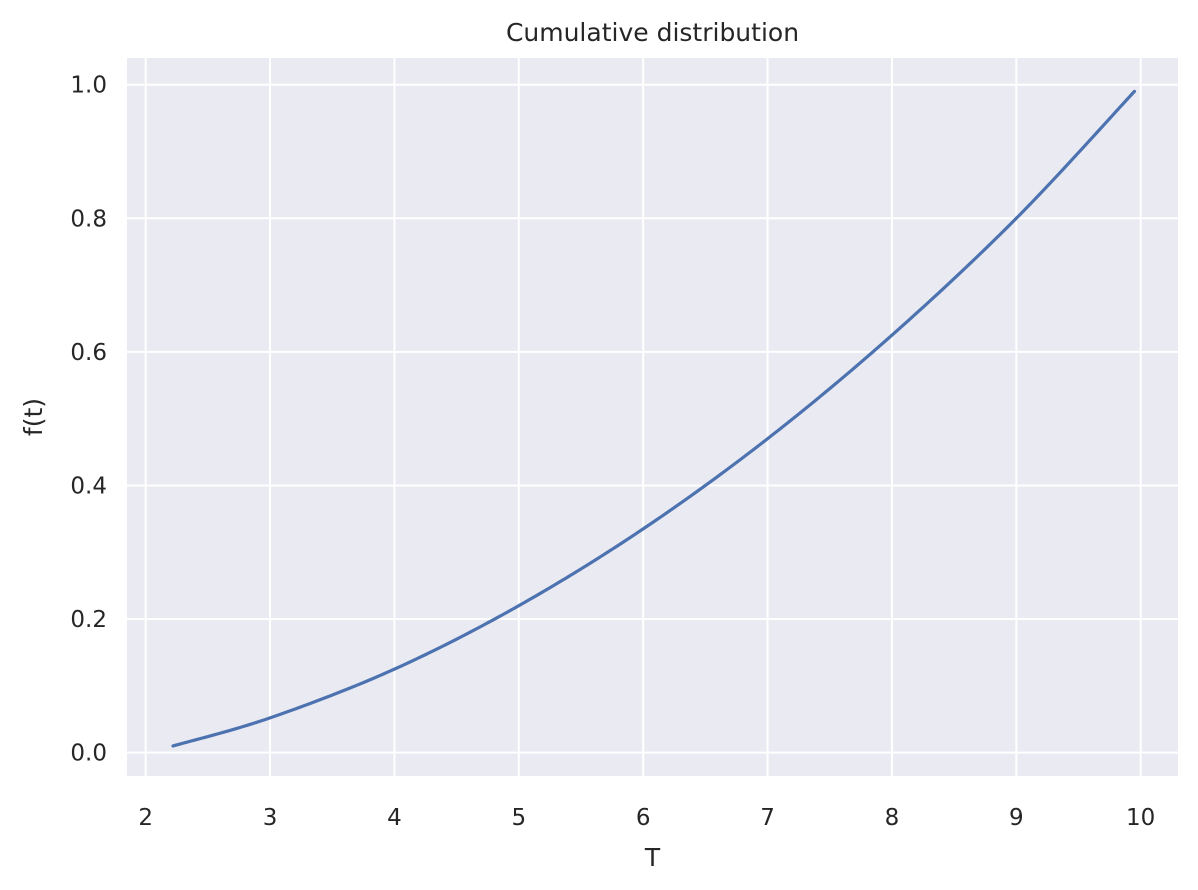 This screenshot has width=1198, height=890. Describe the element at coordinates (270, 818) in the screenshot. I see `x-tick-label: 3` at that location.